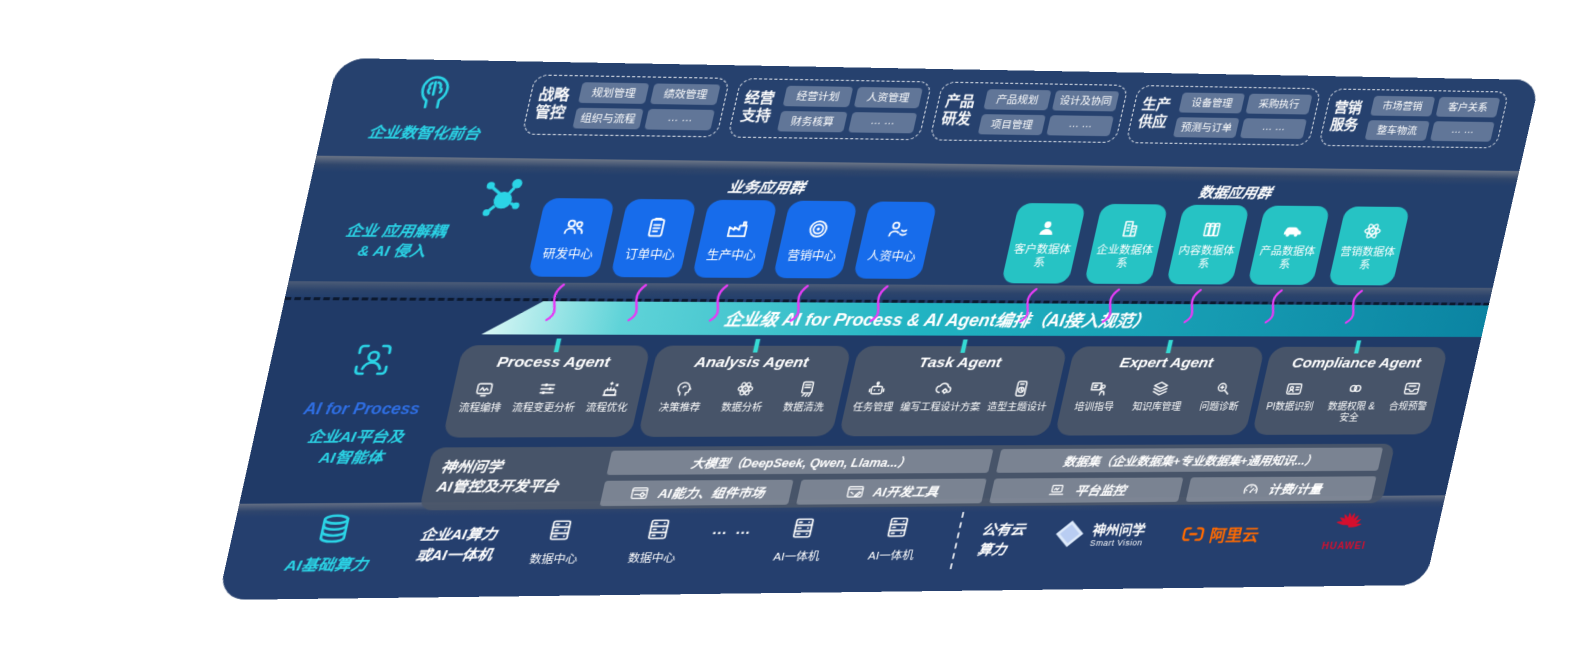 Image resolution: width=1572 pixels, height=647 pixels. What do you see at coordinates (326, 565) in the screenshot?
I see `infra-label: AI基础算力` at bounding box center [326, 565].